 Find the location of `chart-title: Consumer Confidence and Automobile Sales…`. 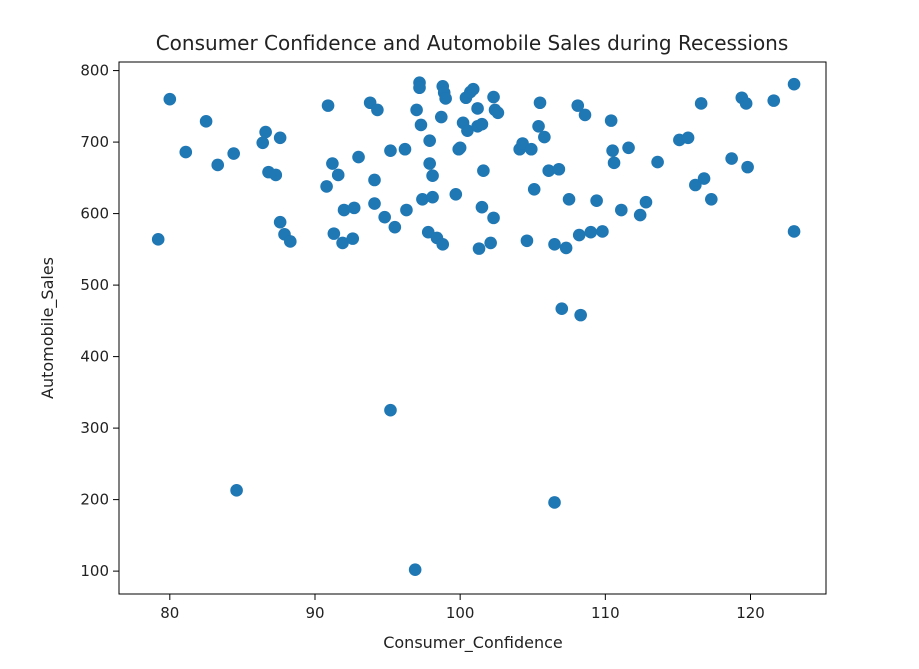

chart-title: Consumer Confidence and Automobile Sales… is located at coordinates (472, 43).